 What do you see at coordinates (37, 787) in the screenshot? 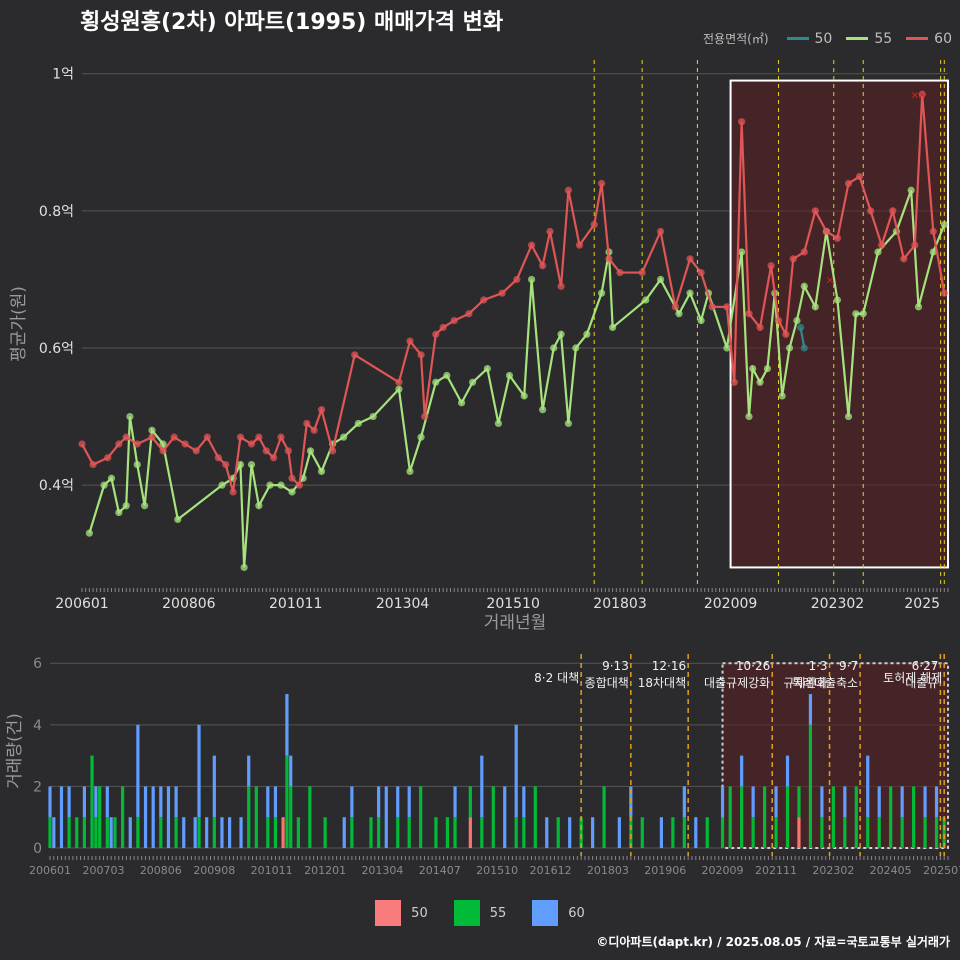
I see `bar-y-tick-label: 2` at bounding box center [37, 787].